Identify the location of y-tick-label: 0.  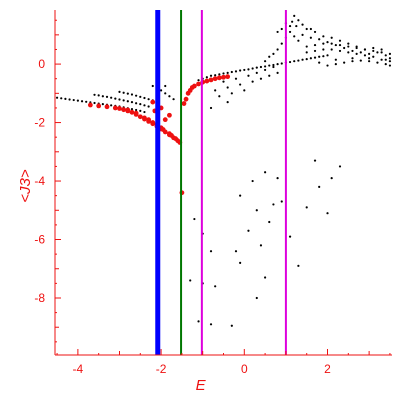
(41, 64).